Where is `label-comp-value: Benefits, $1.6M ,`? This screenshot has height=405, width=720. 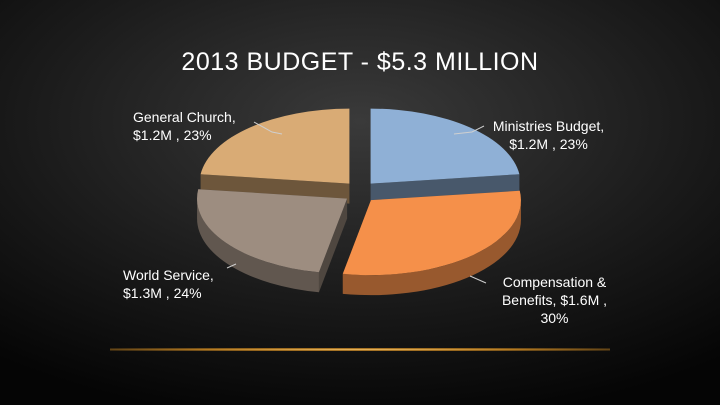
label-comp-value: Benefits, $1.6M , is located at coordinates (554, 300).